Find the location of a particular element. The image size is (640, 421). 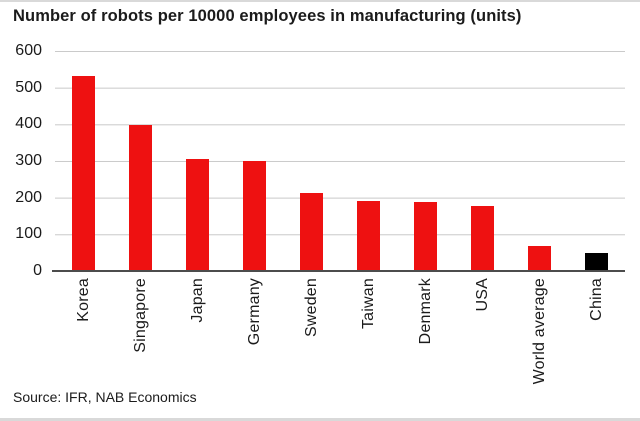

y-axis-tick-label: 400 is located at coordinates (28, 124).